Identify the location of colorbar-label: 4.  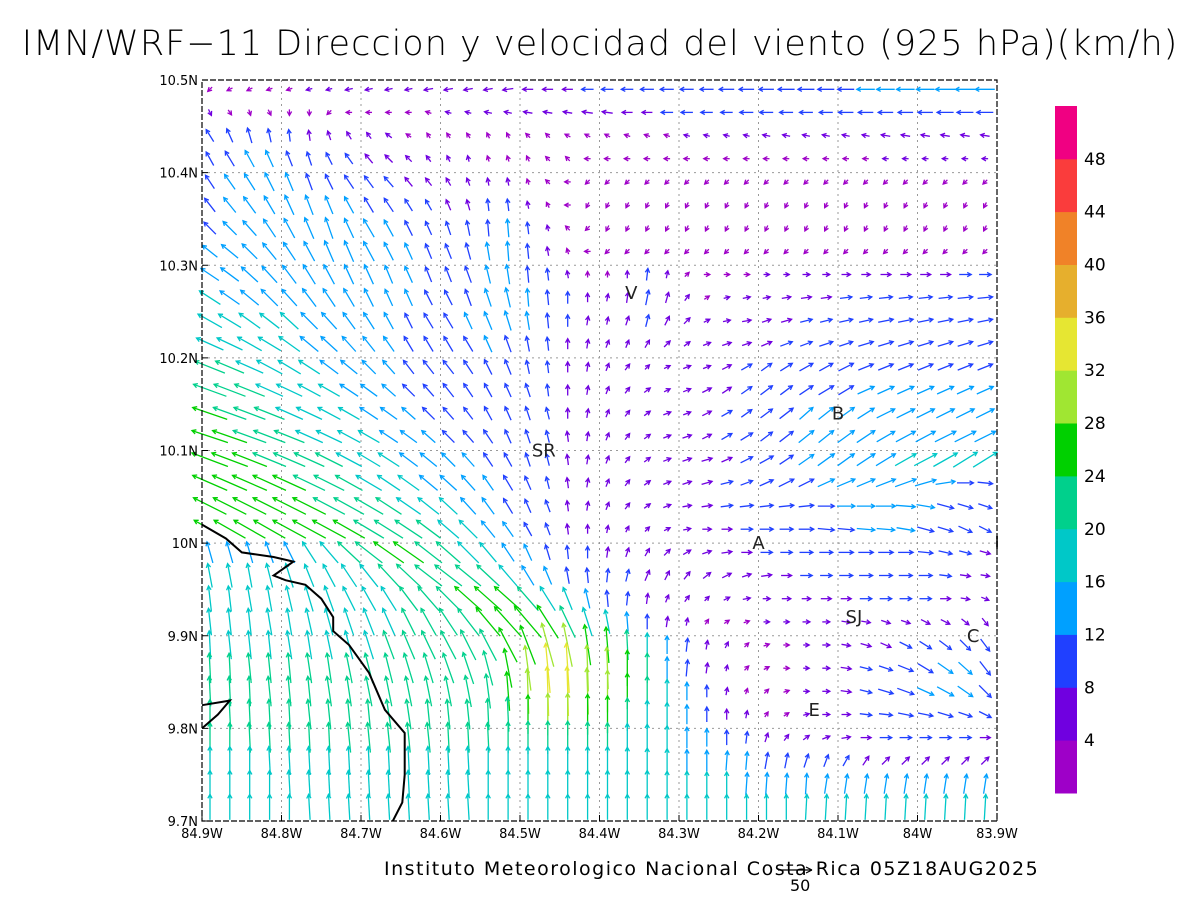
(1089, 741).